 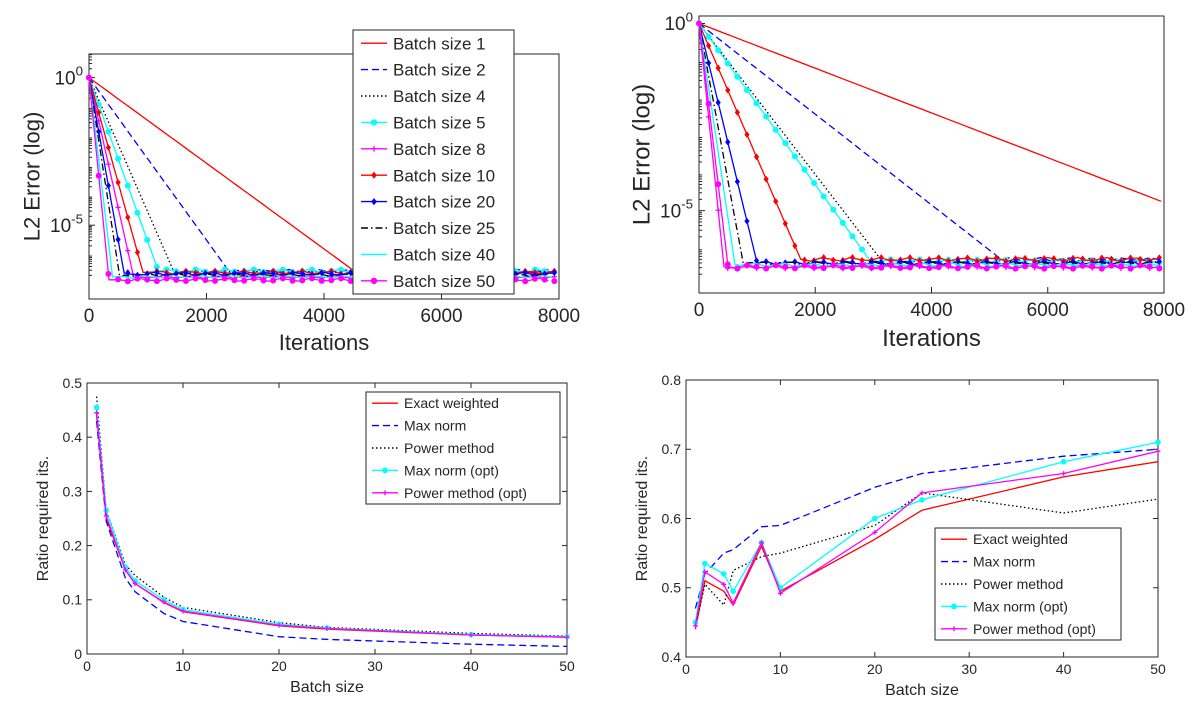 I want to click on x-tick-label: 8000, so click(x=1164, y=310).